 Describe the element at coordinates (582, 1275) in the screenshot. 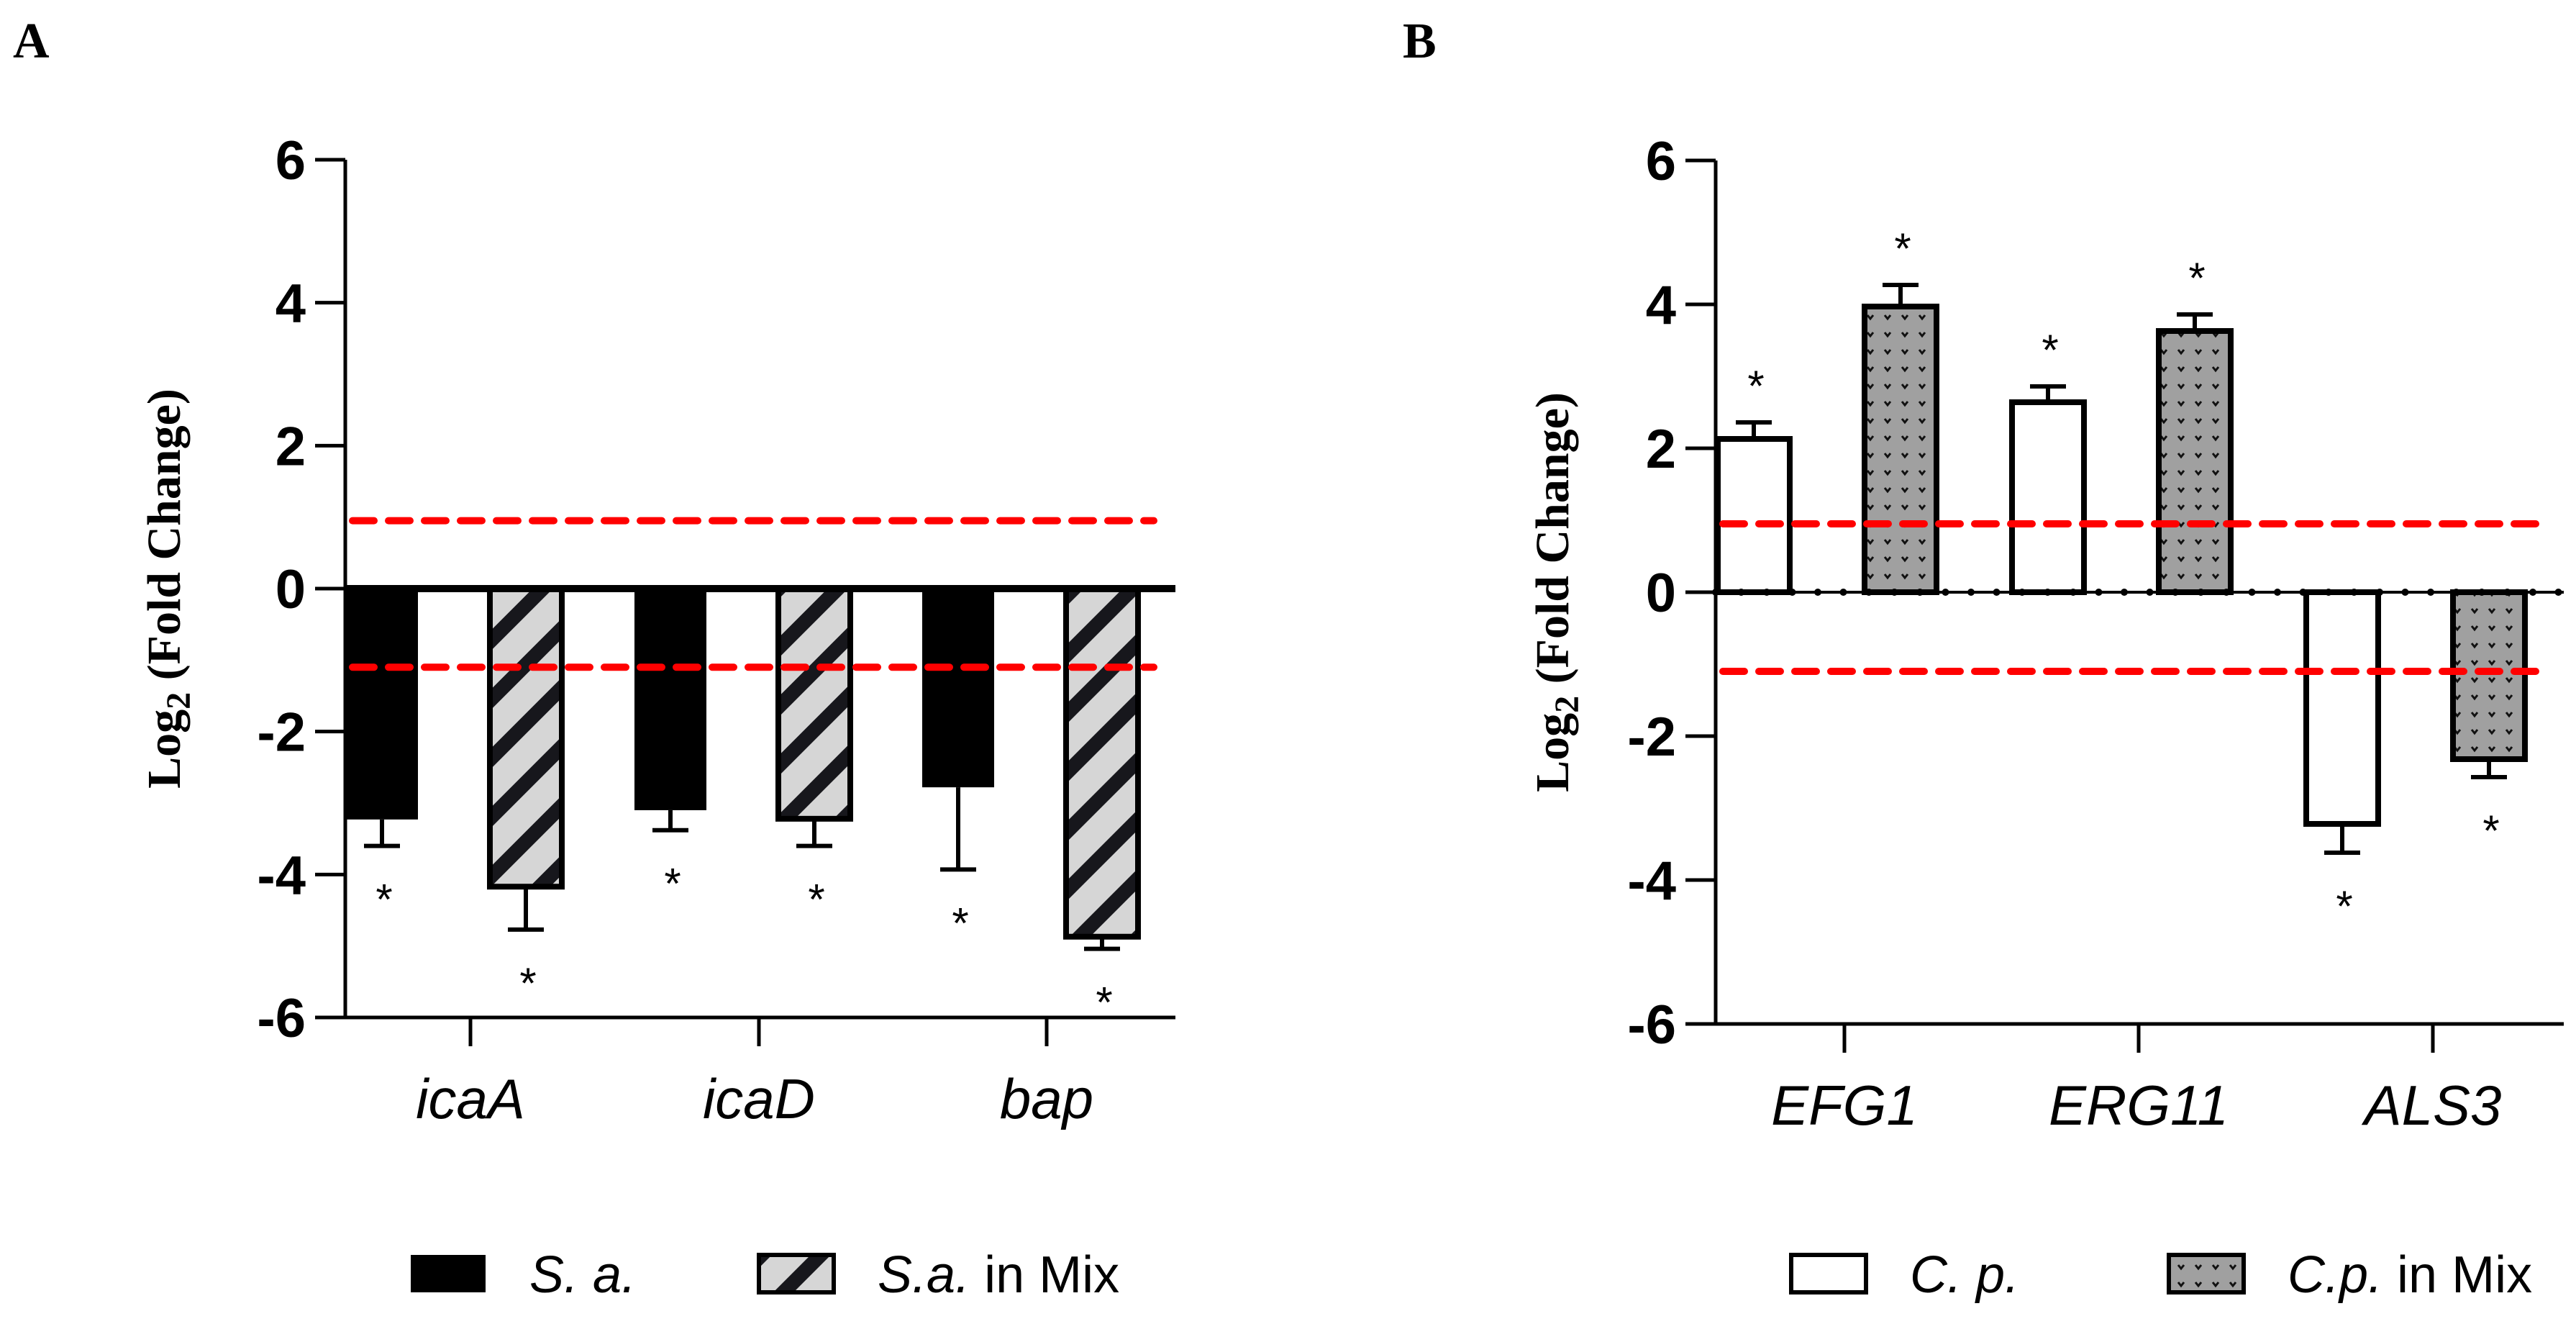

I see `legend-label: S. a.` at that location.